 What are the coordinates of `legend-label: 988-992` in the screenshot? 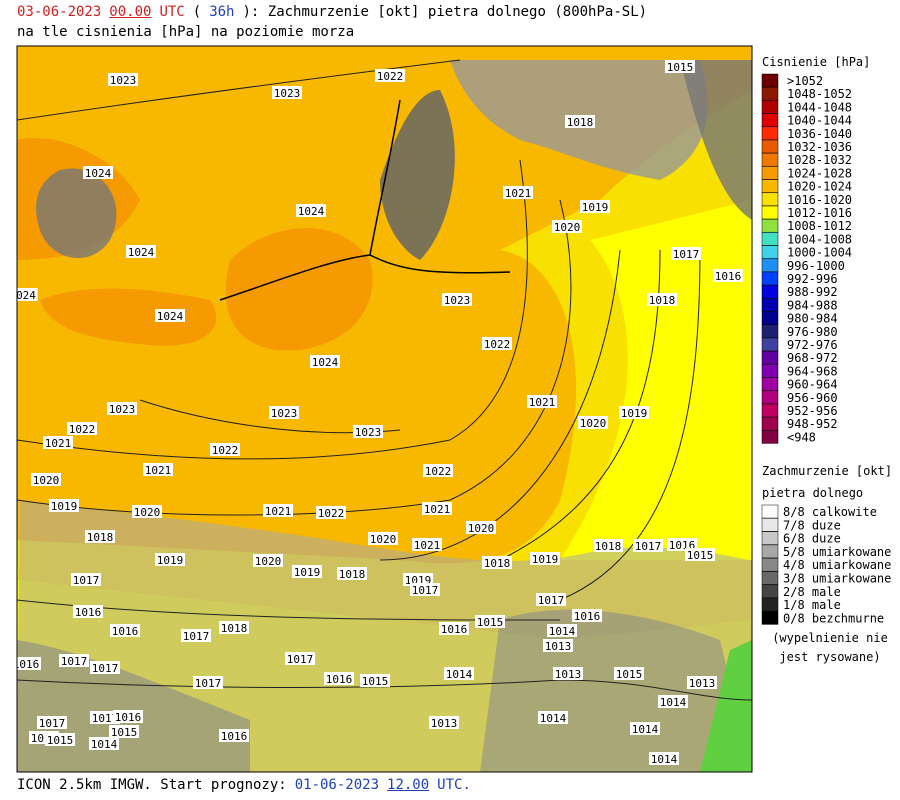 It's located at (812, 292).